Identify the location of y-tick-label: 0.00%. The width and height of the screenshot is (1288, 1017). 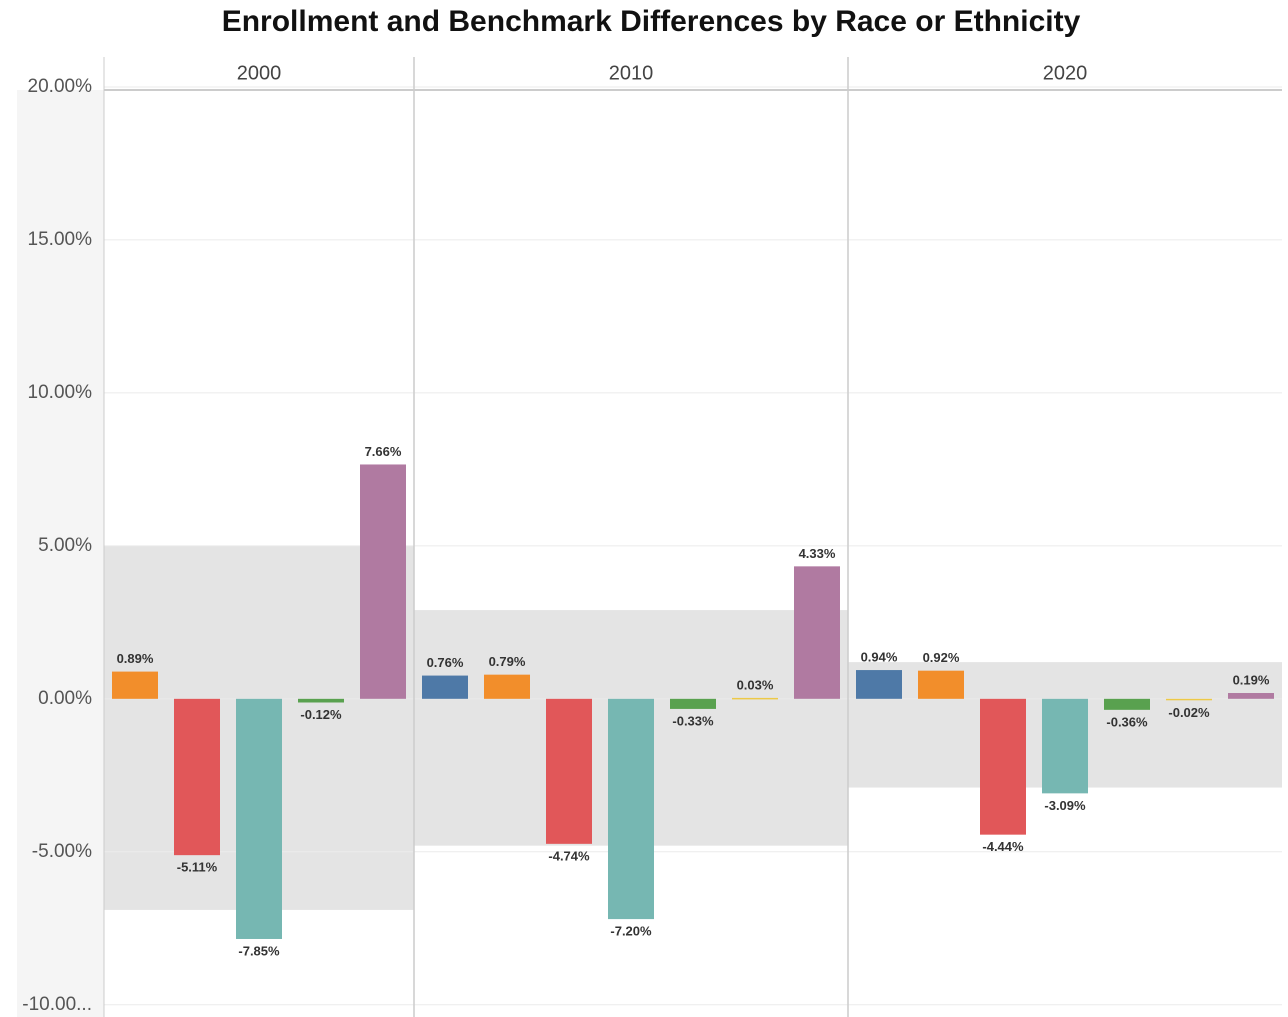
(65, 698).